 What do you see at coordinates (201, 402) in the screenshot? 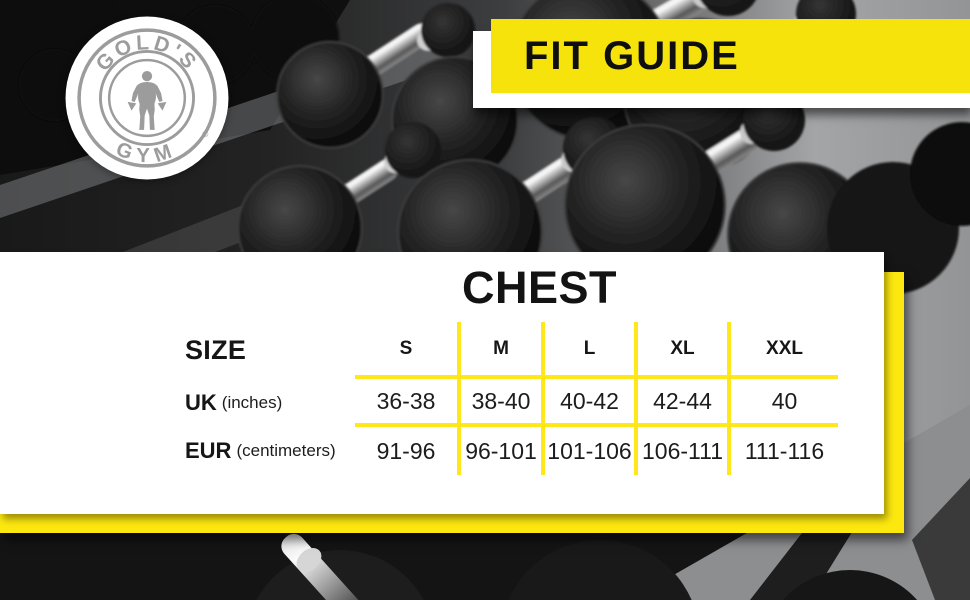
I see `row-label: UK` at bounding box center [201, 402].